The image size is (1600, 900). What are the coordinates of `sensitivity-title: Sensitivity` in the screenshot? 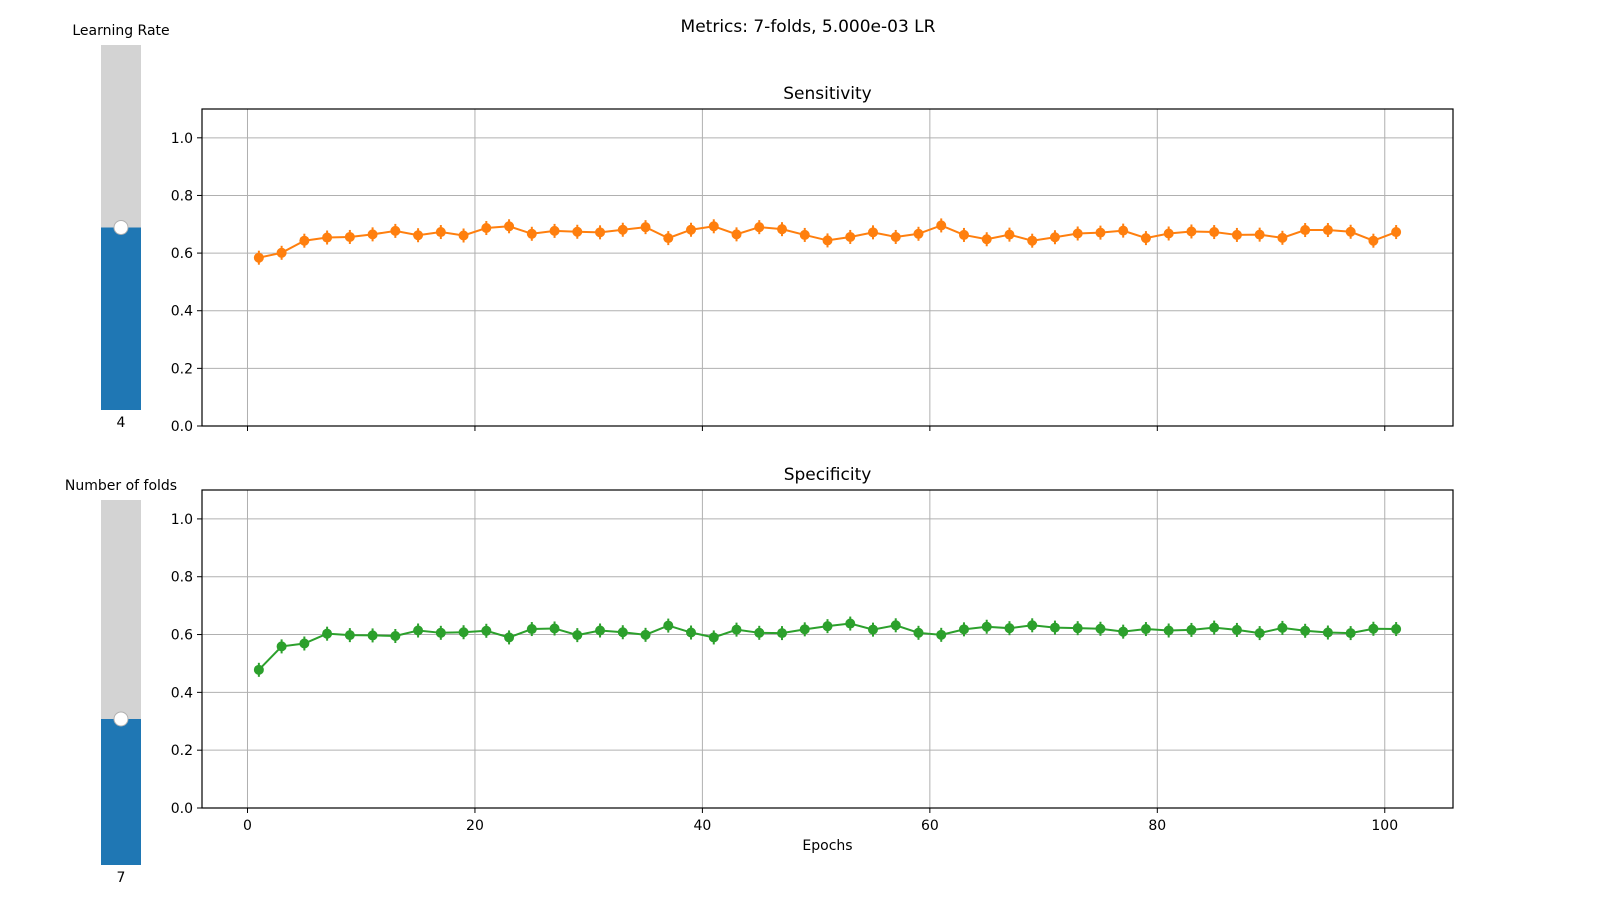 It's located at (827, 94).